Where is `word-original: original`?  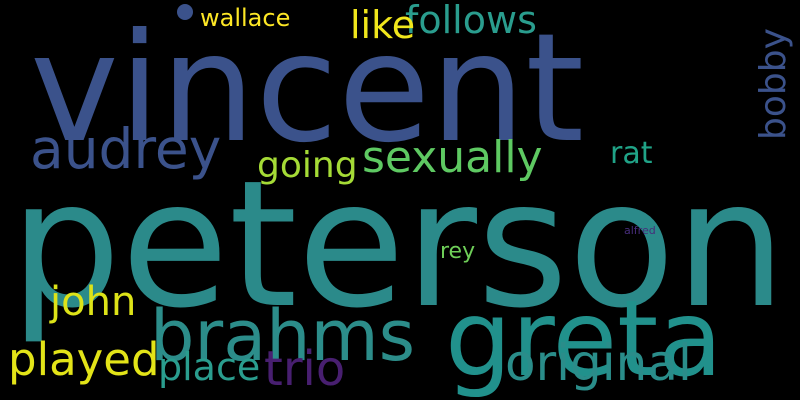
word-original: original is located at coordinates (598, 363).